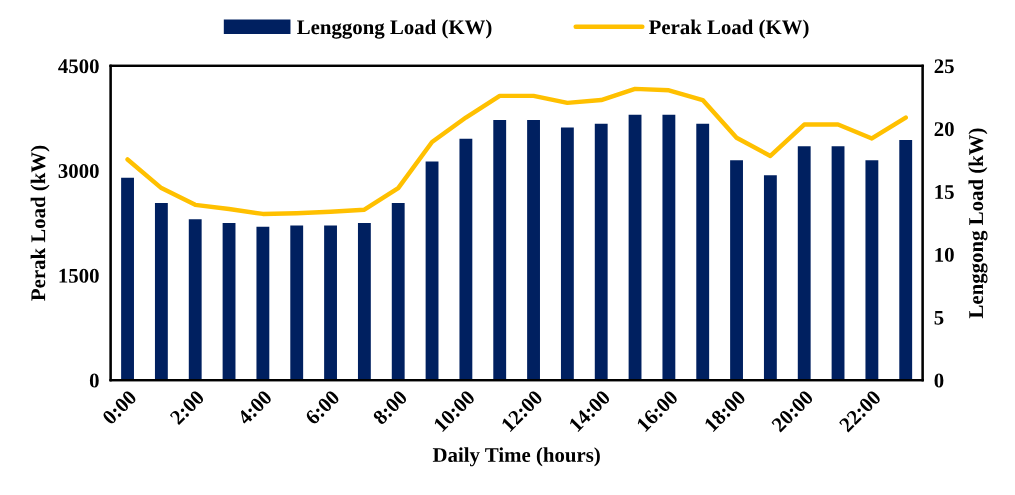  What do you see at coordinates (939, 317) in the screenshot?
I see `y2-tick-label: 5` at bounding box center [939, 317].